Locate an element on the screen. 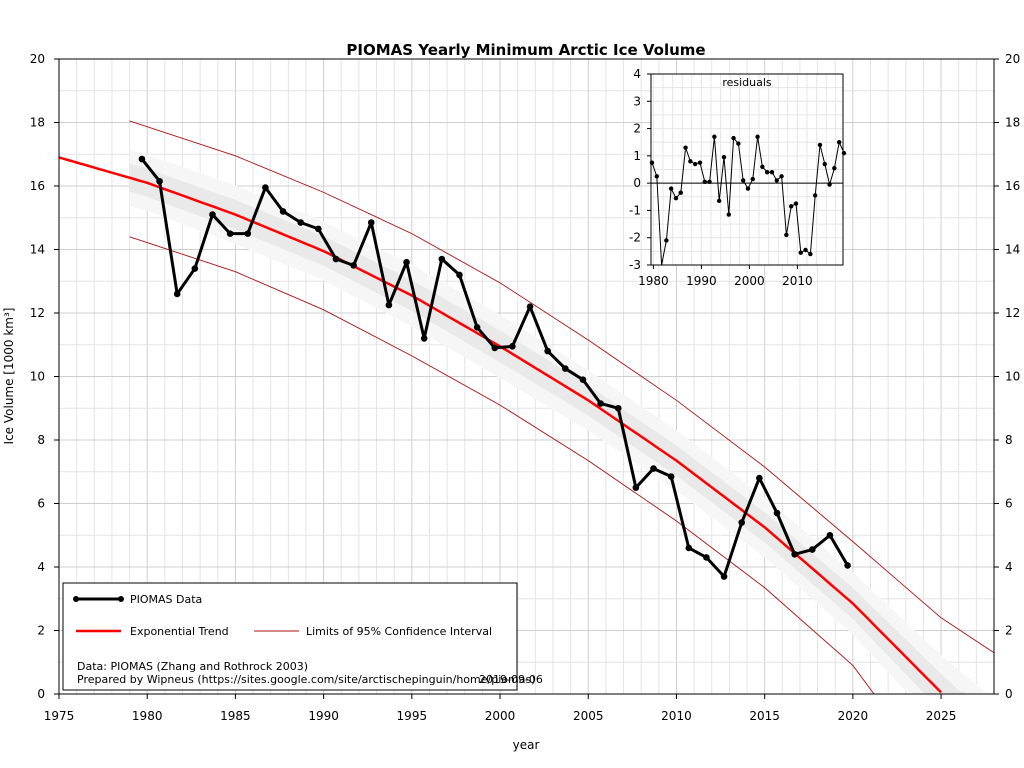 The image size is (1024, 768). y-tick-label-right: 16 is located at coordinates (1012, 186).